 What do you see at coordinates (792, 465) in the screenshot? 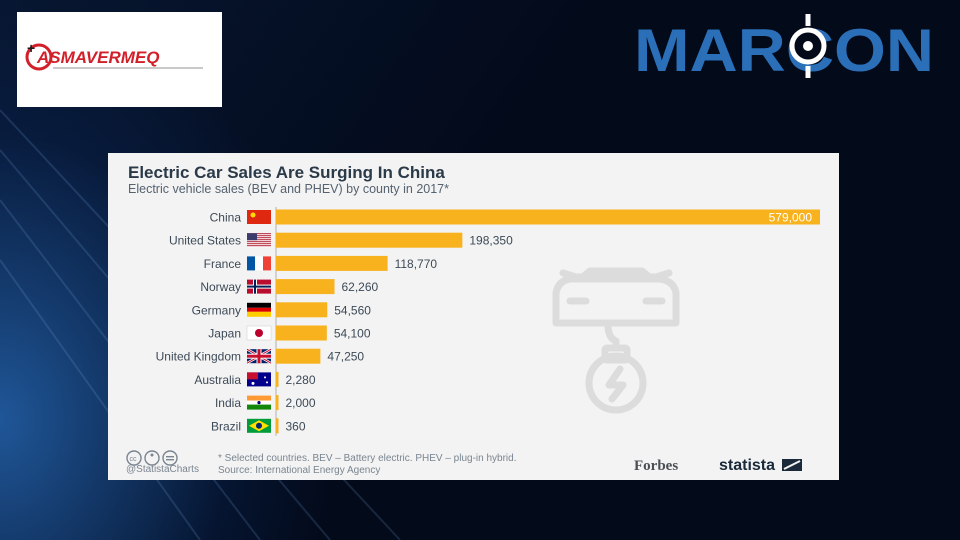
I see `statista-mark-icon` at bounding box center [792, 465].